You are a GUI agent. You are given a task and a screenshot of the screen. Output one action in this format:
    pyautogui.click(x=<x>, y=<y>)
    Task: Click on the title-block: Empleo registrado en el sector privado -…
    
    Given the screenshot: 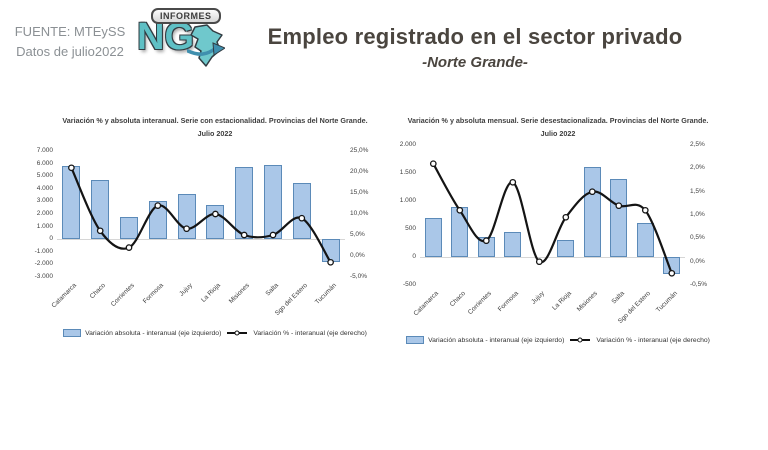 What is the action you would take?
    pyautogui.click(x=475, y=47)
    